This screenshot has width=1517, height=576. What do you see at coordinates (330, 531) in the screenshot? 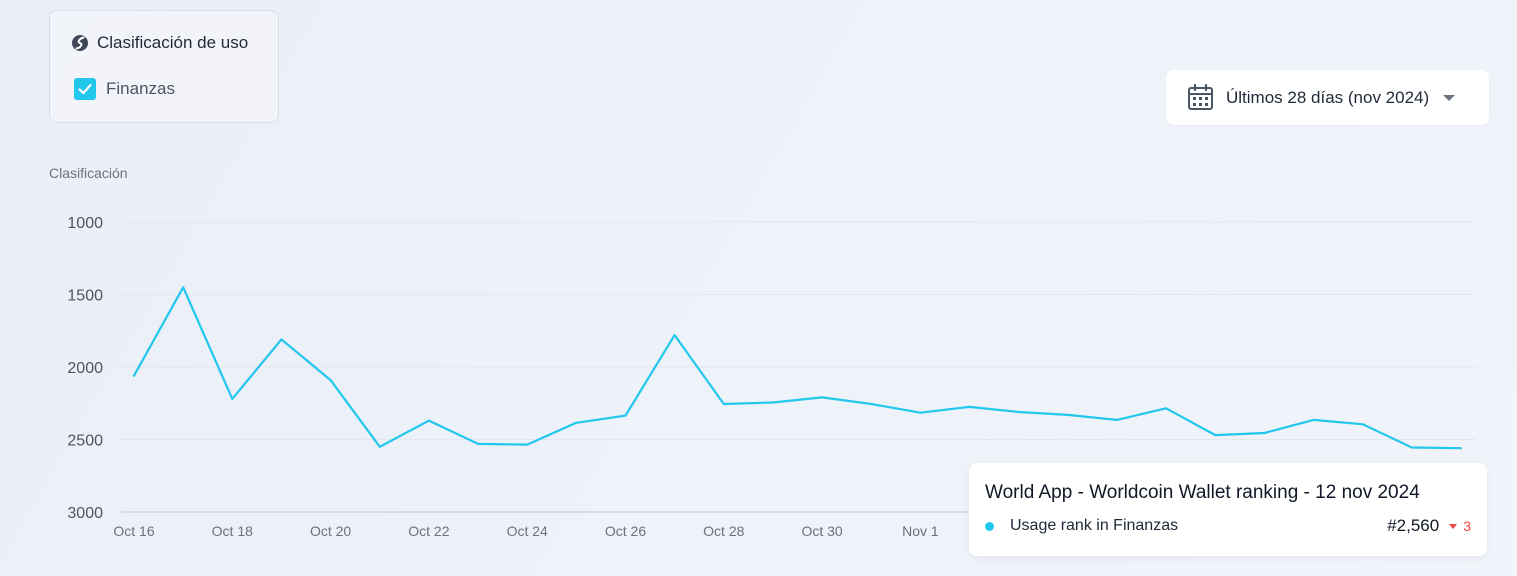
I see `x-tick-label: Oct 20` at bounding box center [330, 531].